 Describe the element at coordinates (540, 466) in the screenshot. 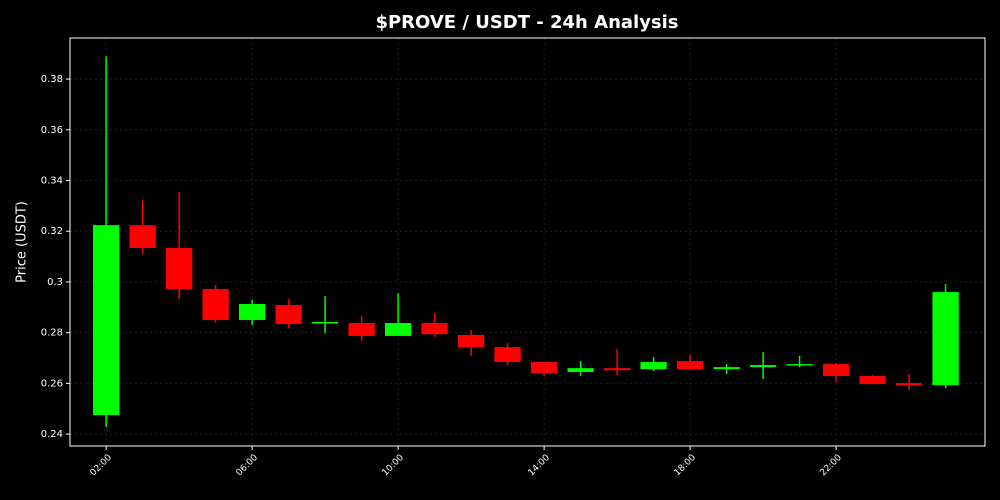

I see `x-tick-label: 14:00` at that location.